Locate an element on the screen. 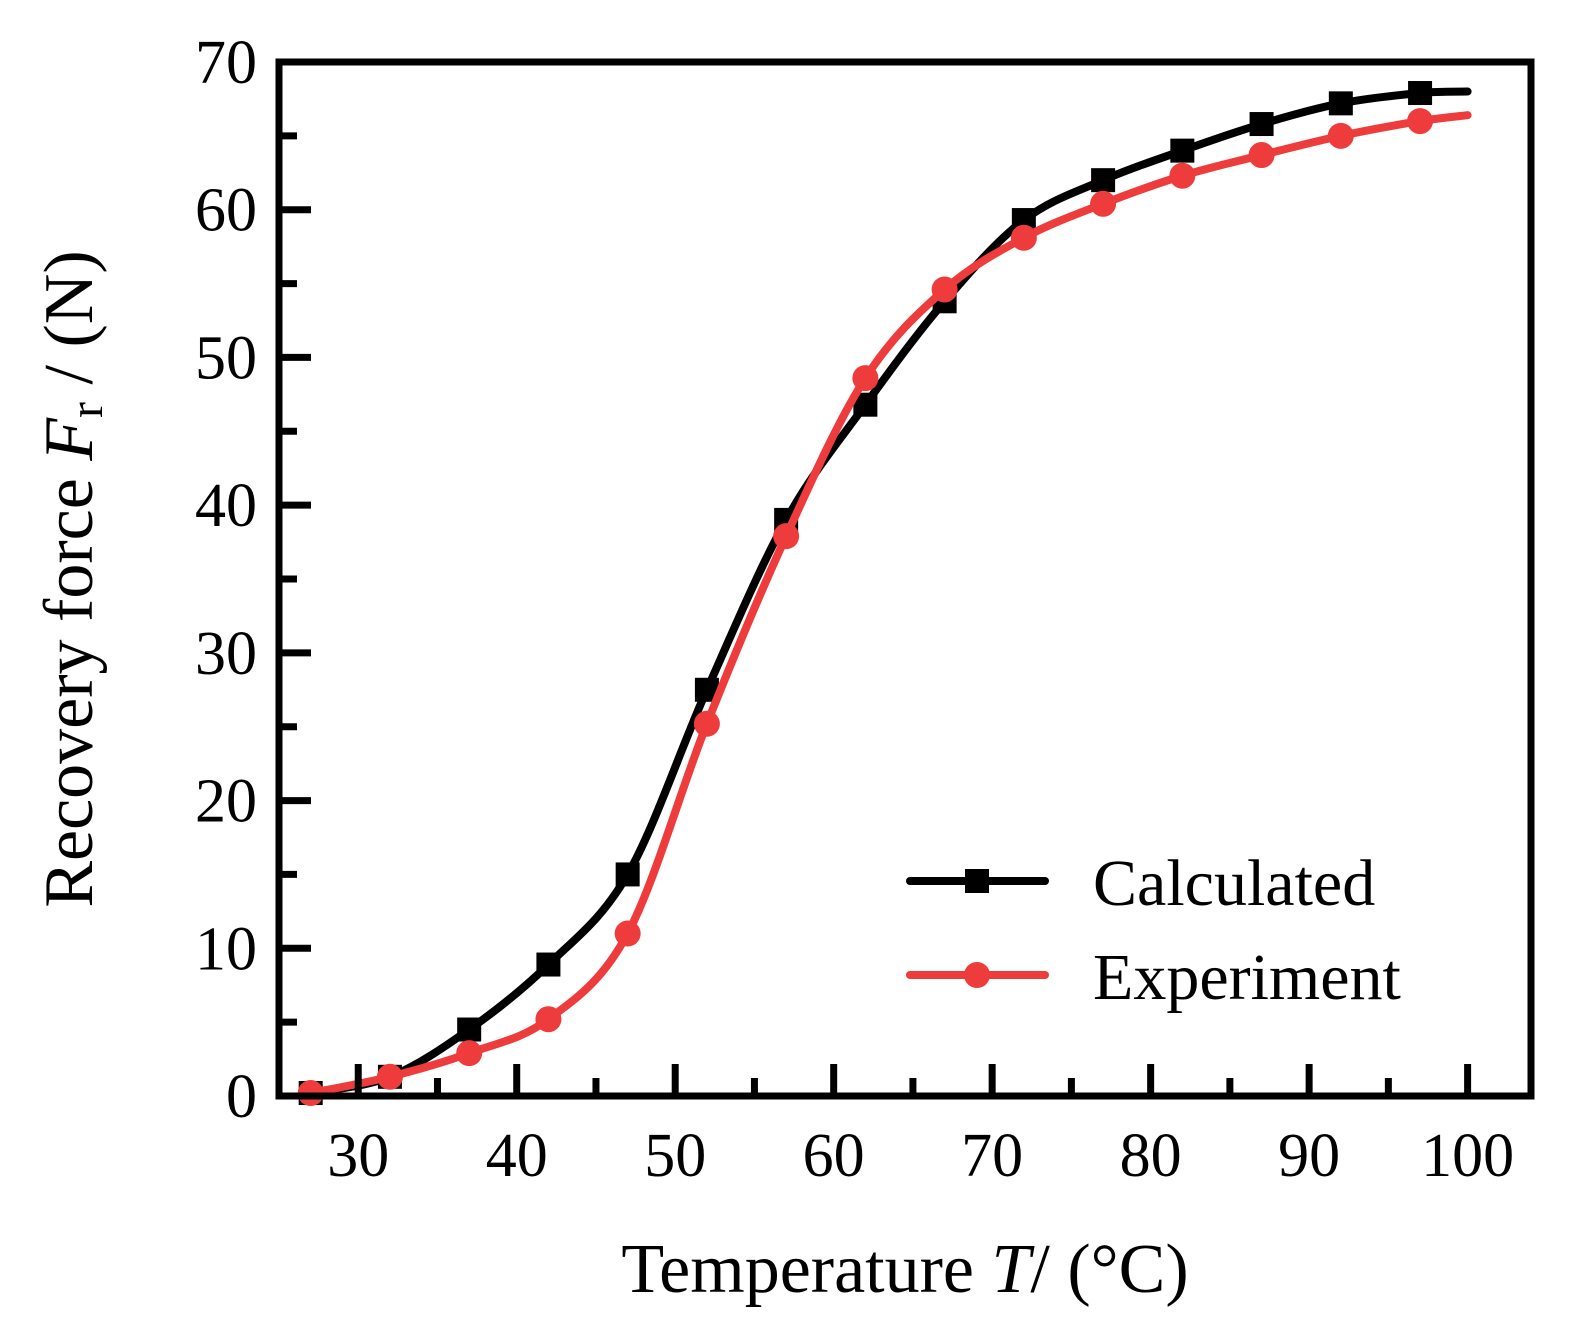 The width and height of the screenshot is (1571, 1337). y-axis-title-prefix: Recovery force is located at coordinates (69, 684).